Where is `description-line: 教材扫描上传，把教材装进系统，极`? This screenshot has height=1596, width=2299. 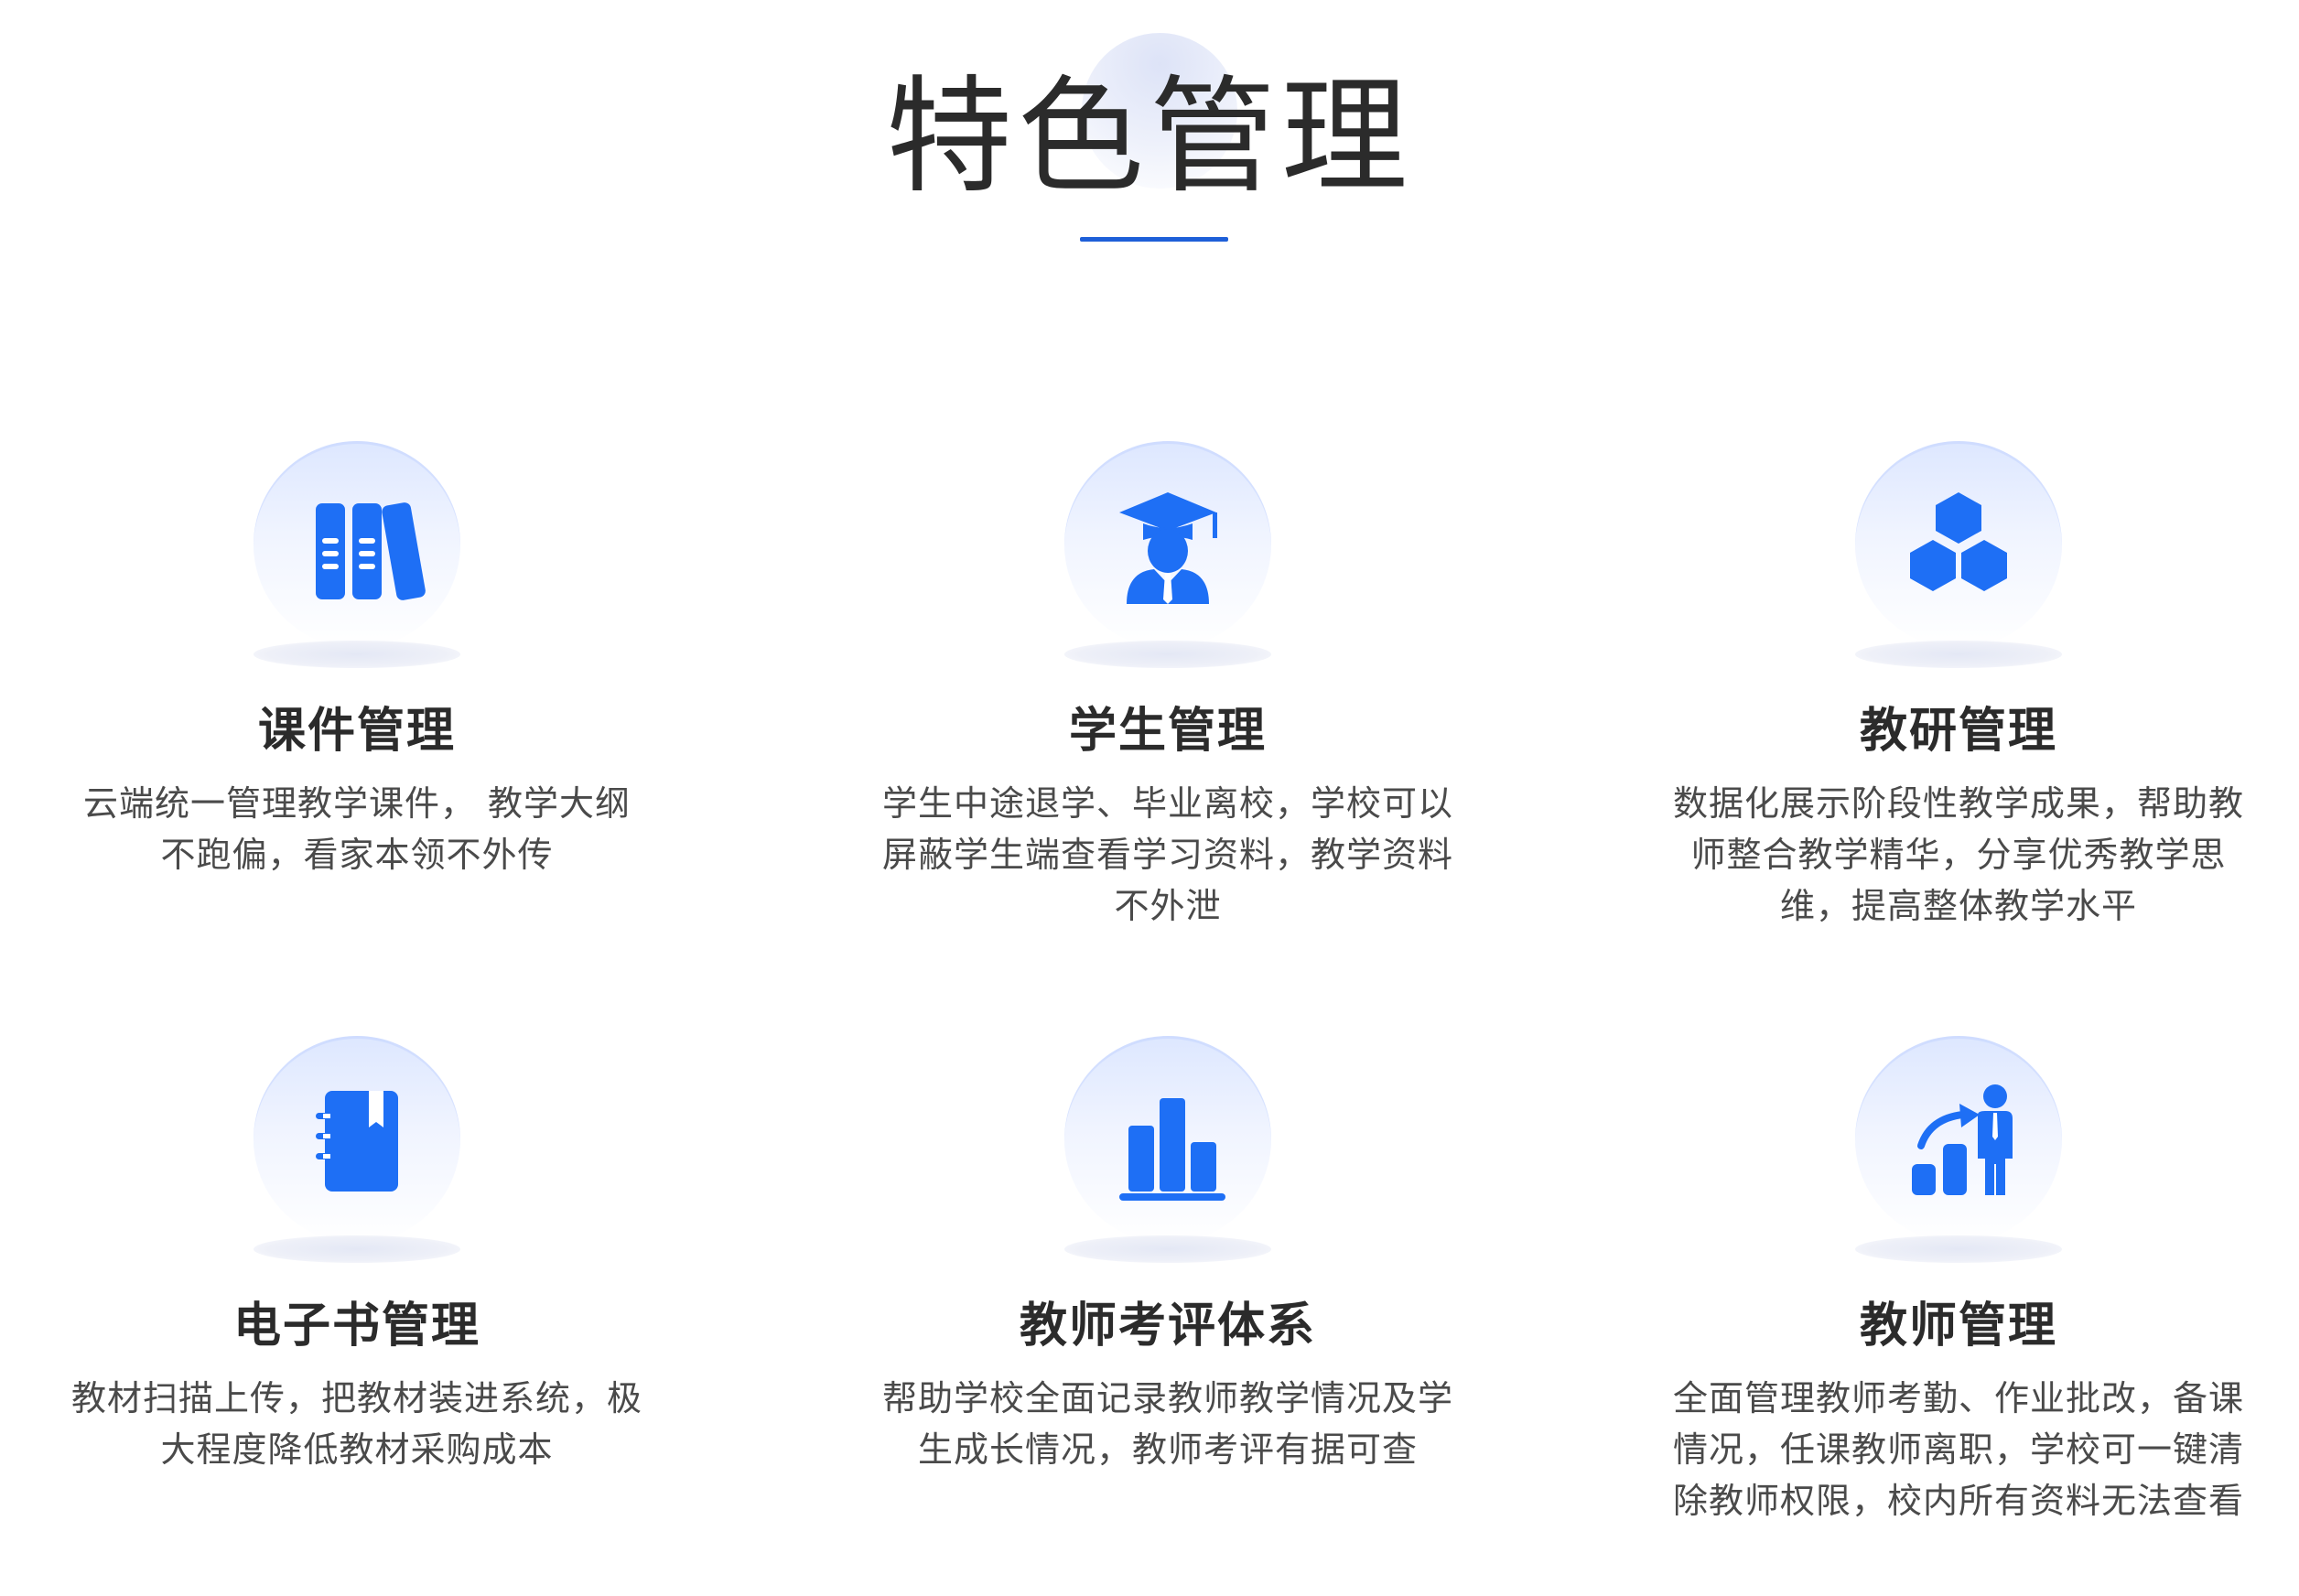
description-line: 教材扫描上传，把教材装进系统，极 is located at coordinates (356, 1398).